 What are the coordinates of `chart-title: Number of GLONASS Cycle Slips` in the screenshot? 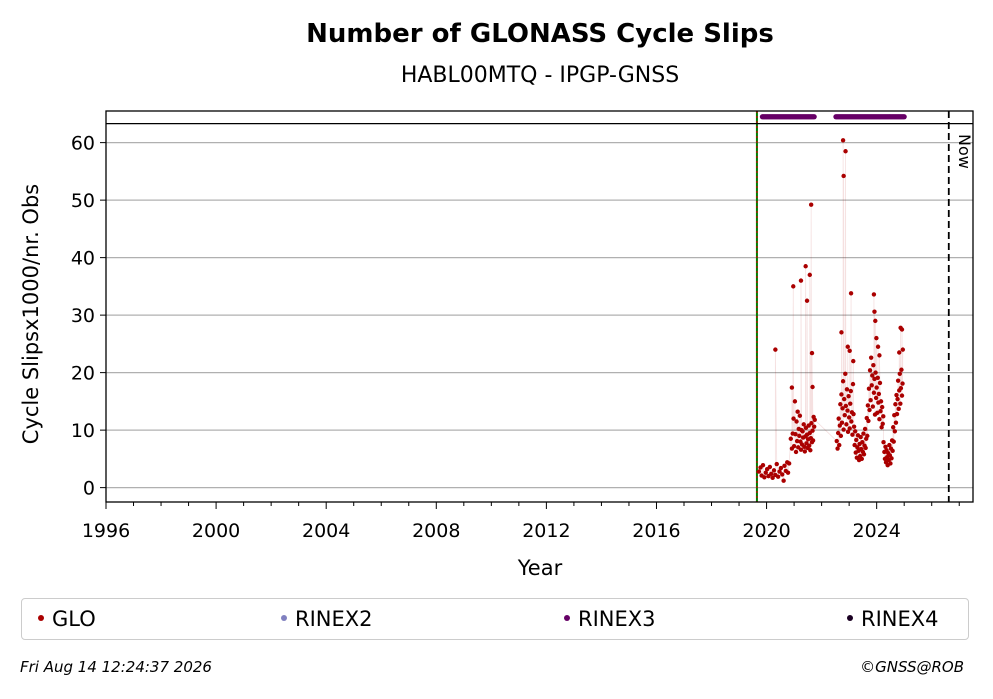 It's located at (540, 34).